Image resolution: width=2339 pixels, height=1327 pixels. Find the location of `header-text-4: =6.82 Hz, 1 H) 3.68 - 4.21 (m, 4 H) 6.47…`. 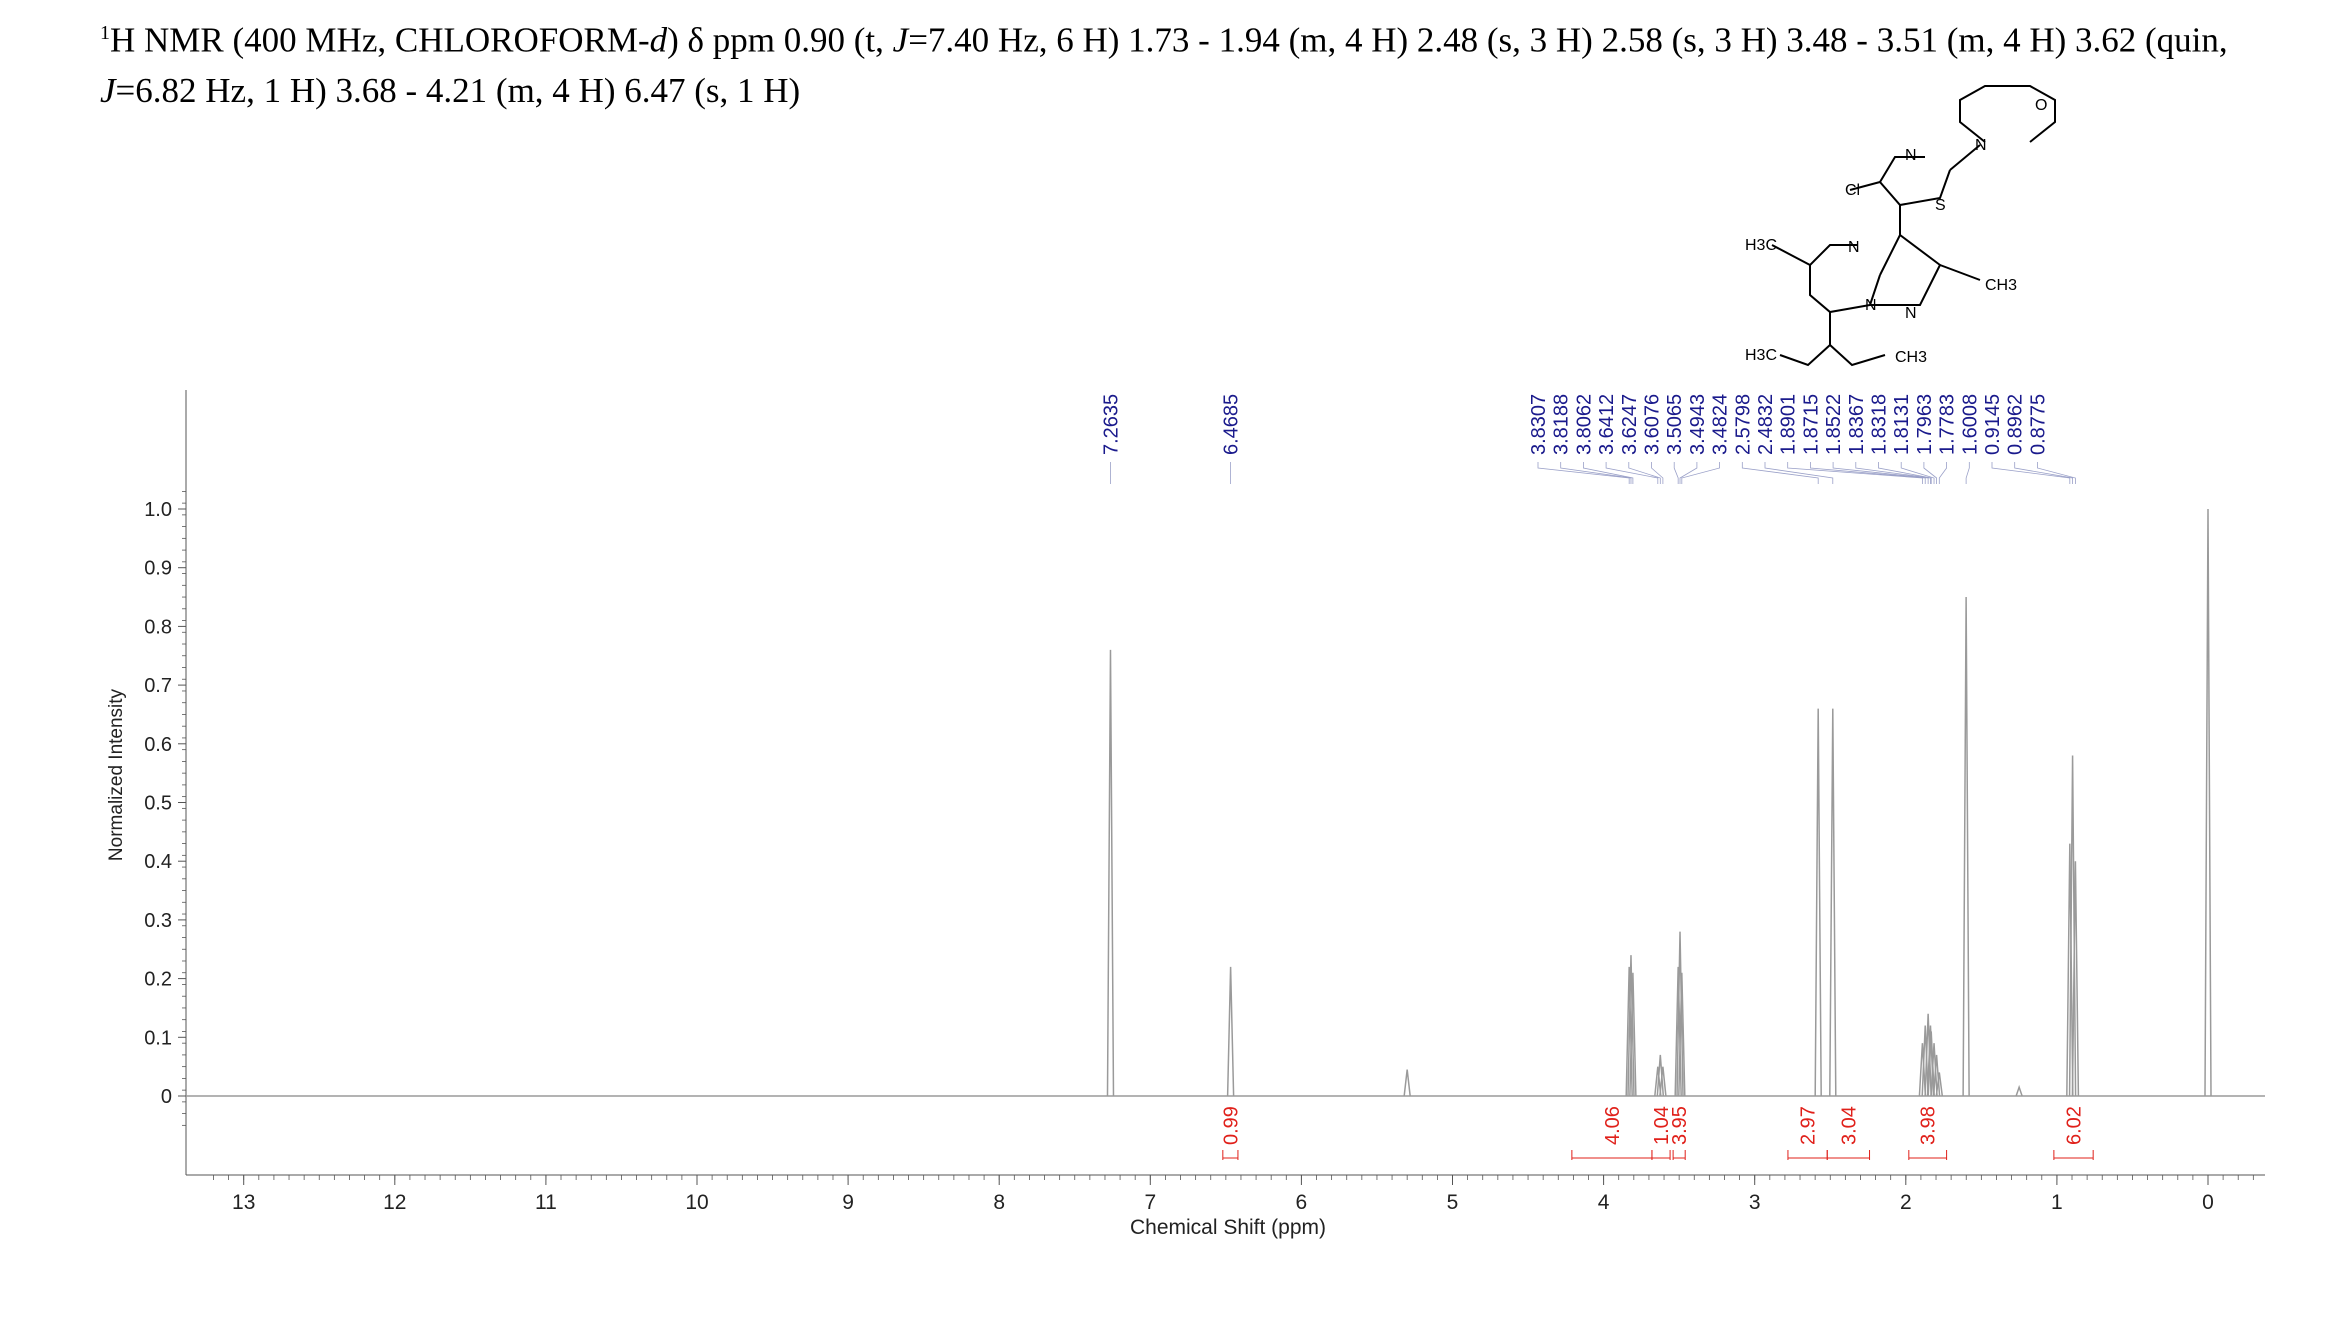

header-text-4: =6.82 Hz, 1 H) 3.68 - 4.21 (m, 4 H) 6.47… is located at coordinates (458, 90).